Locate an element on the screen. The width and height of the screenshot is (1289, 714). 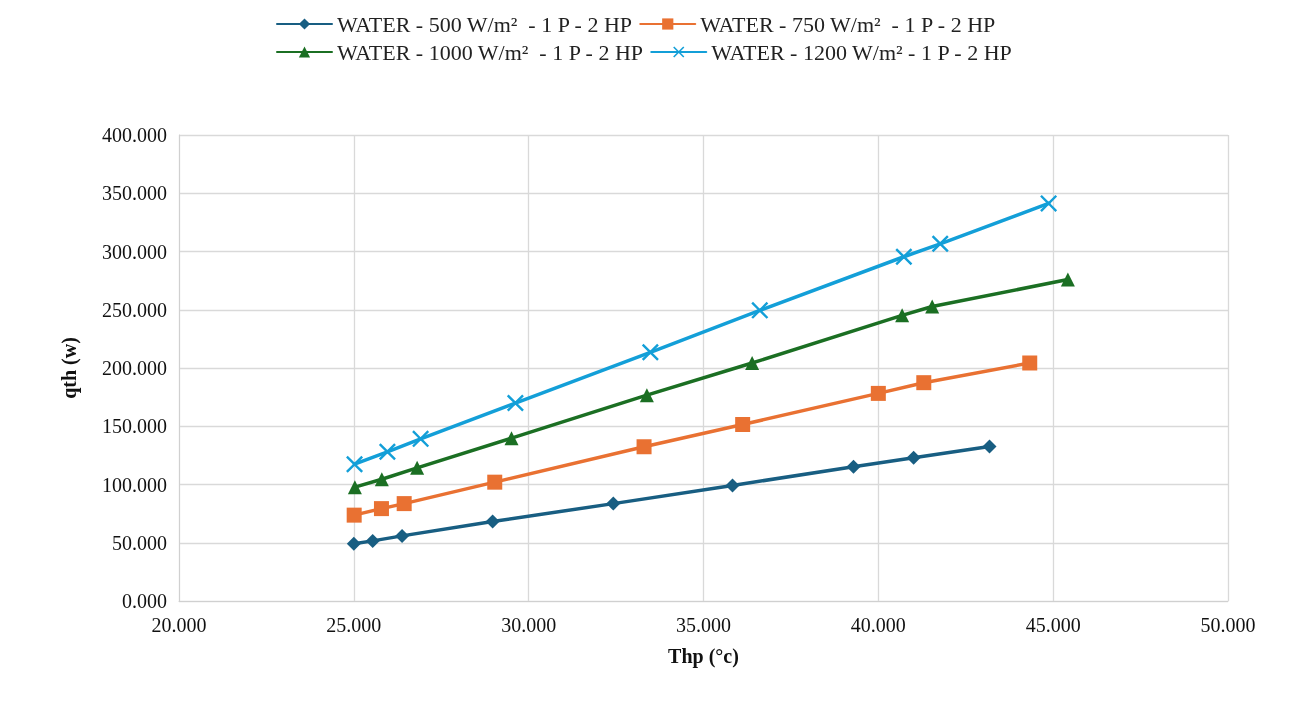
y-tick-label: 100.000 is located at coordinates (134, 484).